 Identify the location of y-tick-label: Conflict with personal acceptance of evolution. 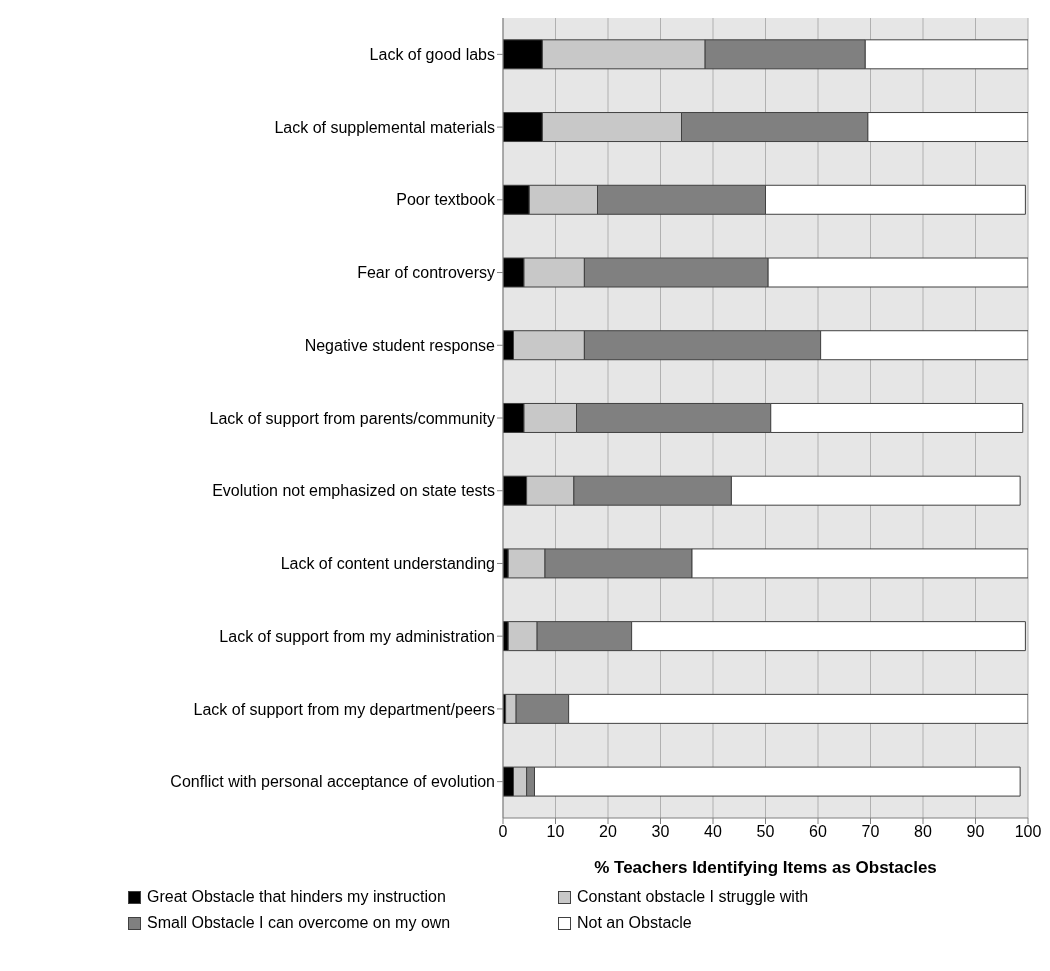
(332, 782).